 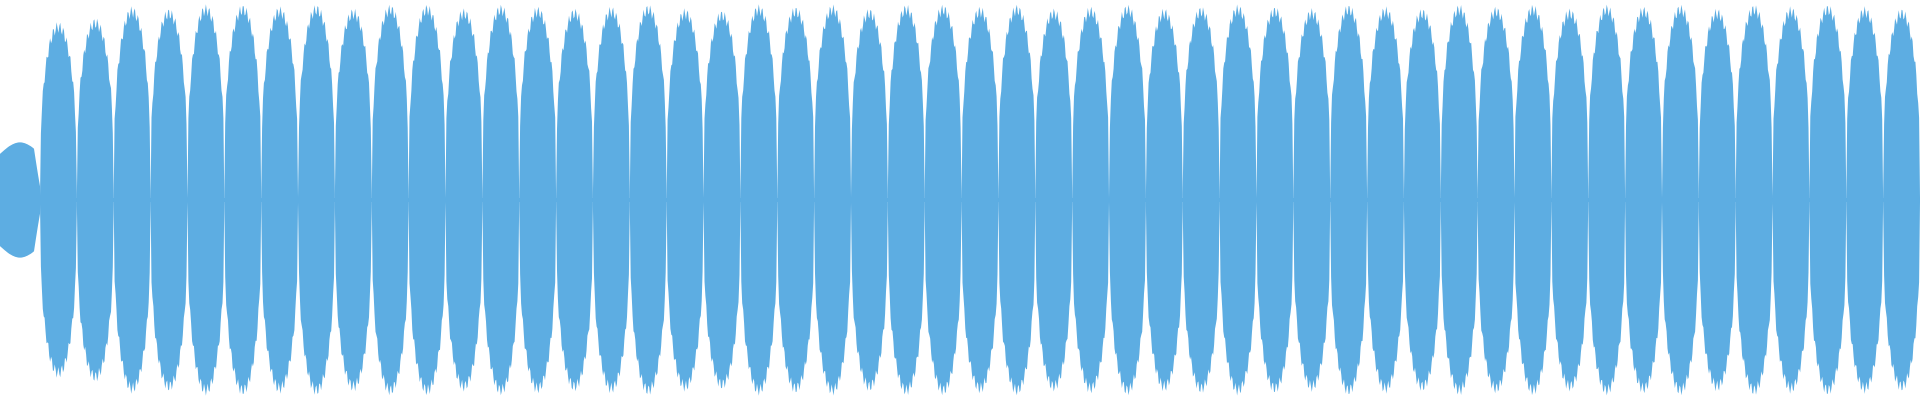 What do you see at coordinates (20, 200) in the screenshot?
I see `waveform-intro` at bounding box center [20, 200].